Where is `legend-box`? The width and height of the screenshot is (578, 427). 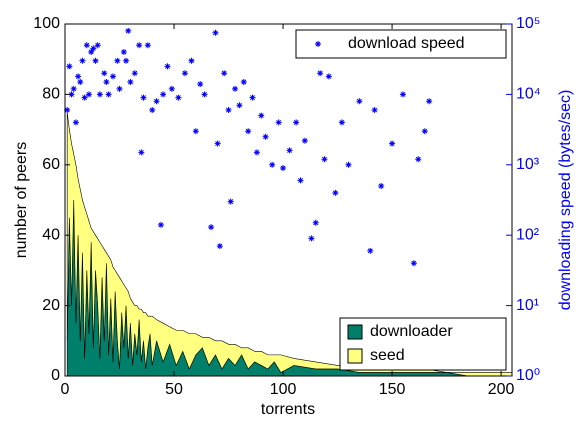
legend-box is located at coordinates (423, 344).